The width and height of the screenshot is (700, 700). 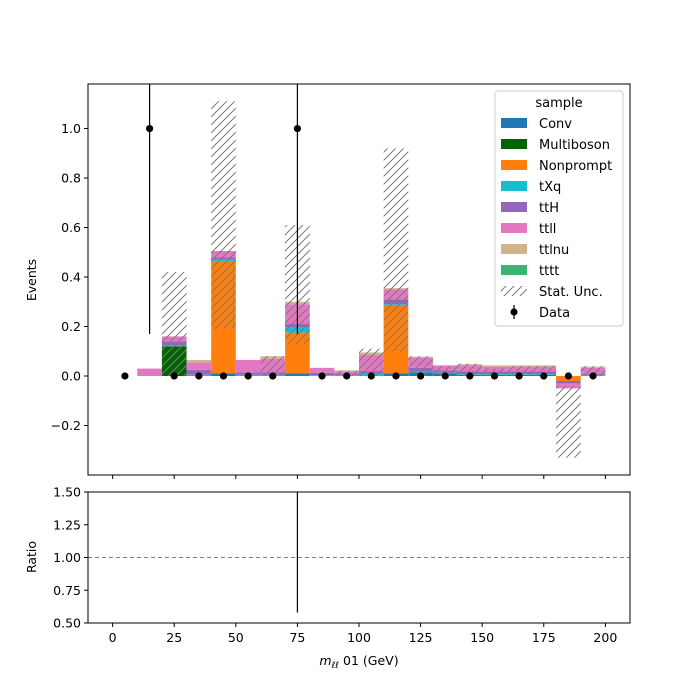 What do you see at coordinates (554, 313) in the screenshot?
I see `legend-label: Data` at bounding box center [554, 313].